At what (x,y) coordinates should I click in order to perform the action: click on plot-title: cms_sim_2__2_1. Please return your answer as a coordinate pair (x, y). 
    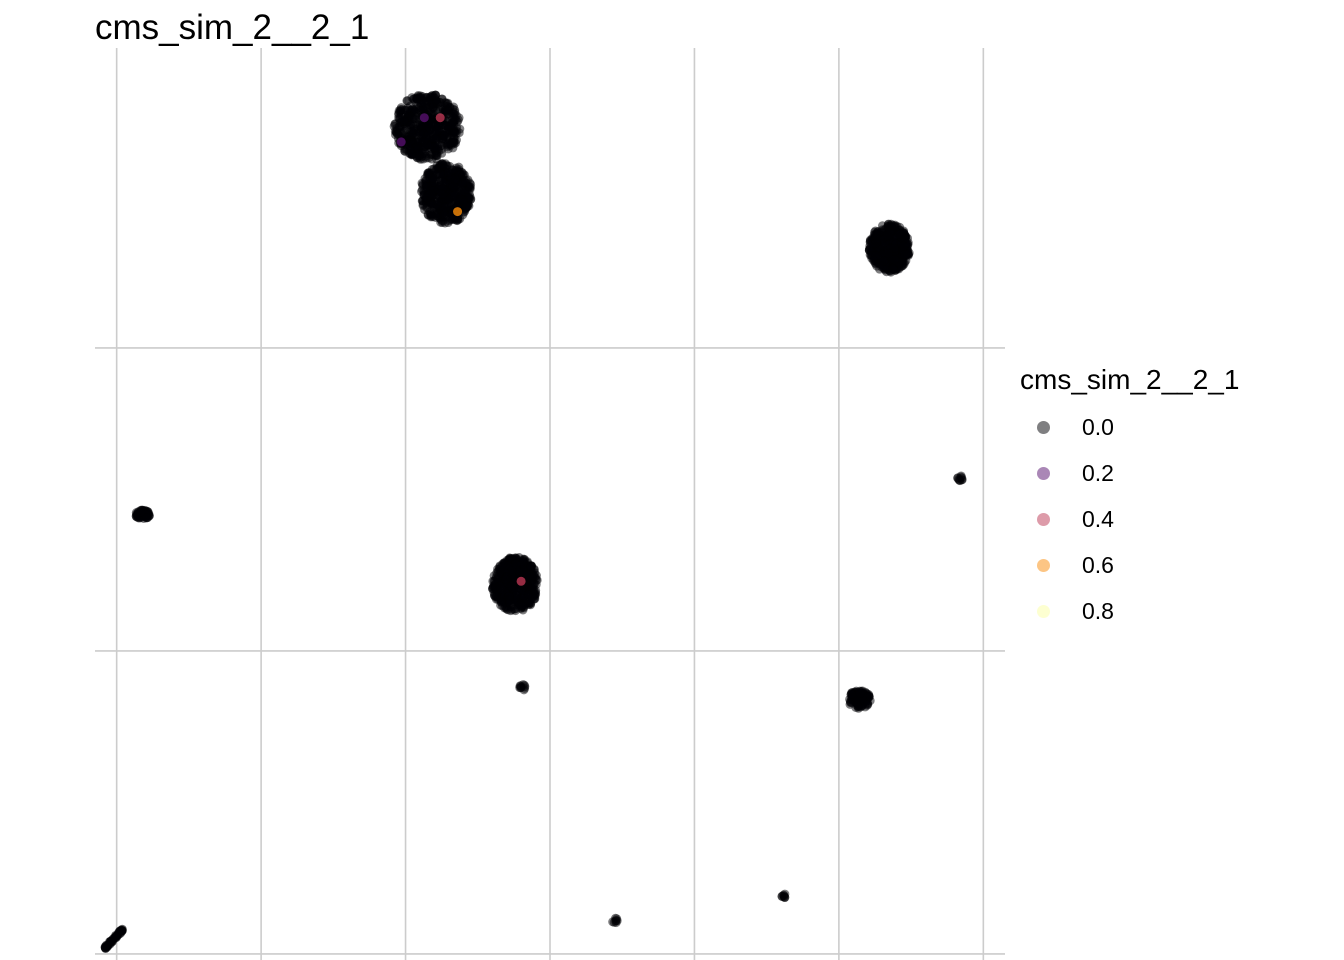
    Looking at the image, I should click on (232, 27).